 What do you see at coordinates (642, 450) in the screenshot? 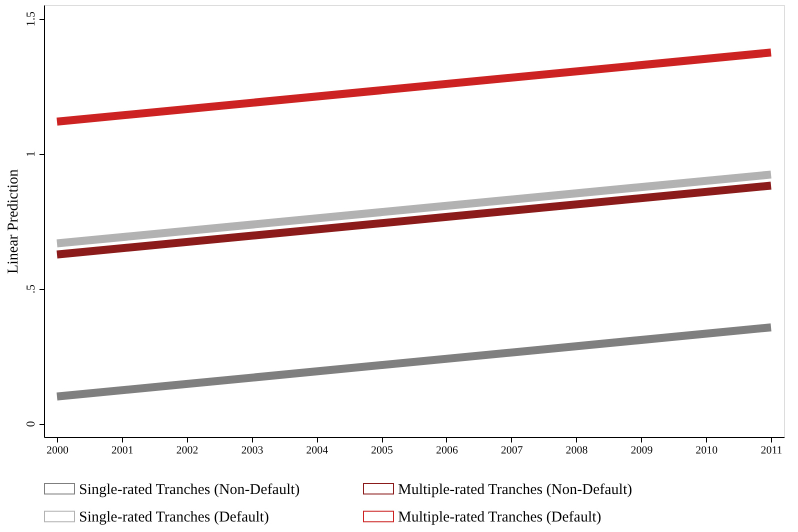
I see `x-tick-label: 2009` at bounding box center [642, 450].